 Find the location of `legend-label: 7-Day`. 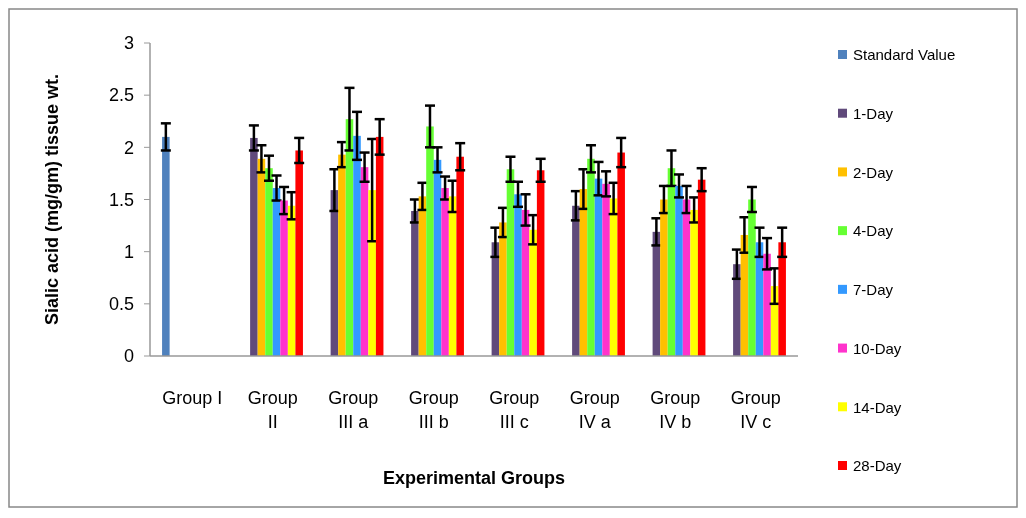

legend-label: 7-Day is located at coordinates (873, 290).